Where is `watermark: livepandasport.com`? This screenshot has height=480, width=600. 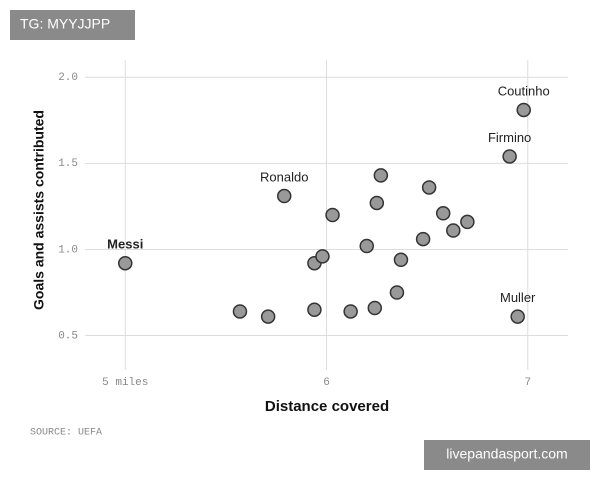
watermark: livepandasport.com is located at coordinates (506, 454).